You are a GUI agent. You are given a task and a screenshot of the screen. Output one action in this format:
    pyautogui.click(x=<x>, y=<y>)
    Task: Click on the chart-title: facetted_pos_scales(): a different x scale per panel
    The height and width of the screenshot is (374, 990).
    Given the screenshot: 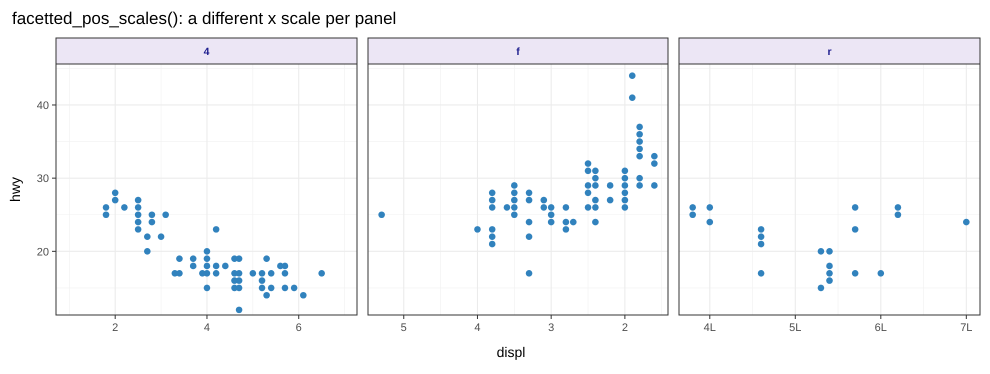 What is the action you would take?
    pyautogui.click(x=204, y=18)
    